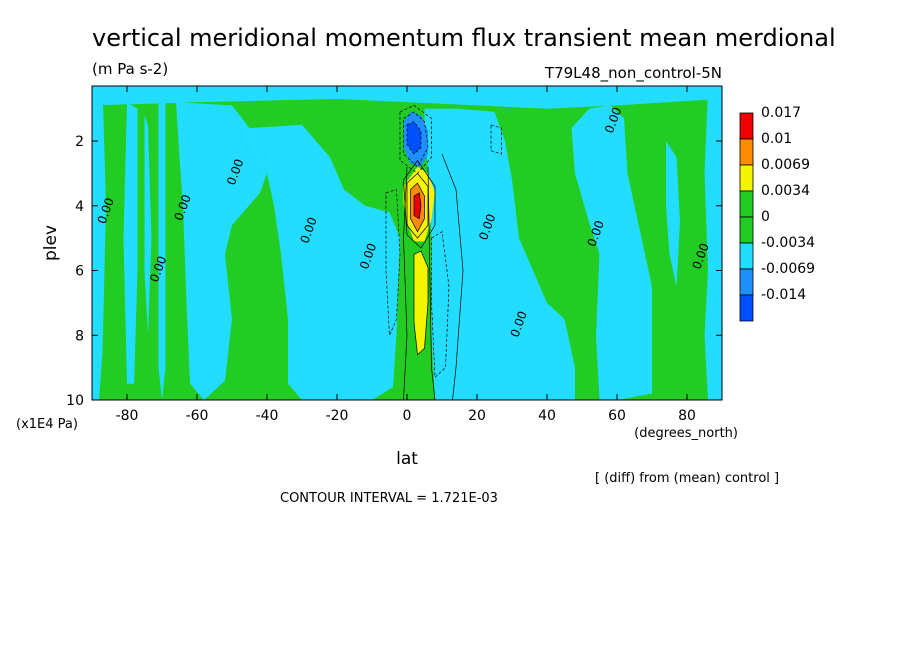 The width and height of the screenshot is (904, 654). What do you see at coordinates (785, 191) in the screenshot?
I see `colorbar-label: 0.0034` at bounding box center [785, 191].